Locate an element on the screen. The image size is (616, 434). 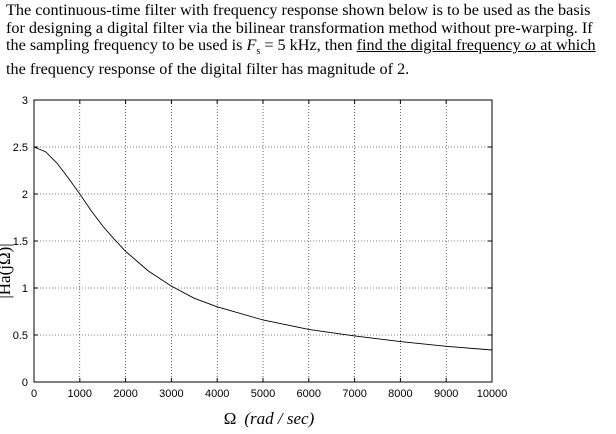
y-axis-label: |Ha(jΩ)| is located at coordinates (7, 270).